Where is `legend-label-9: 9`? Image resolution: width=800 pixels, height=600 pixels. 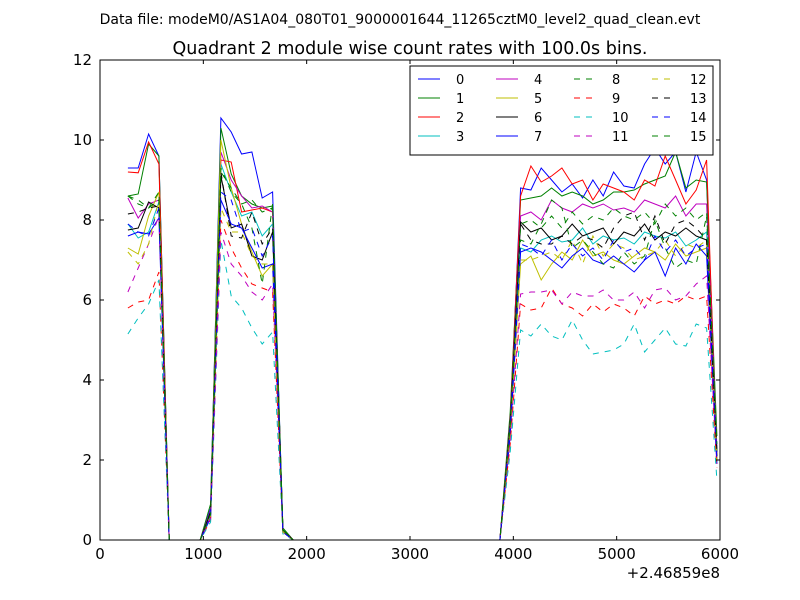
legend-label-9: 9 is located at coordinates (616, 99).